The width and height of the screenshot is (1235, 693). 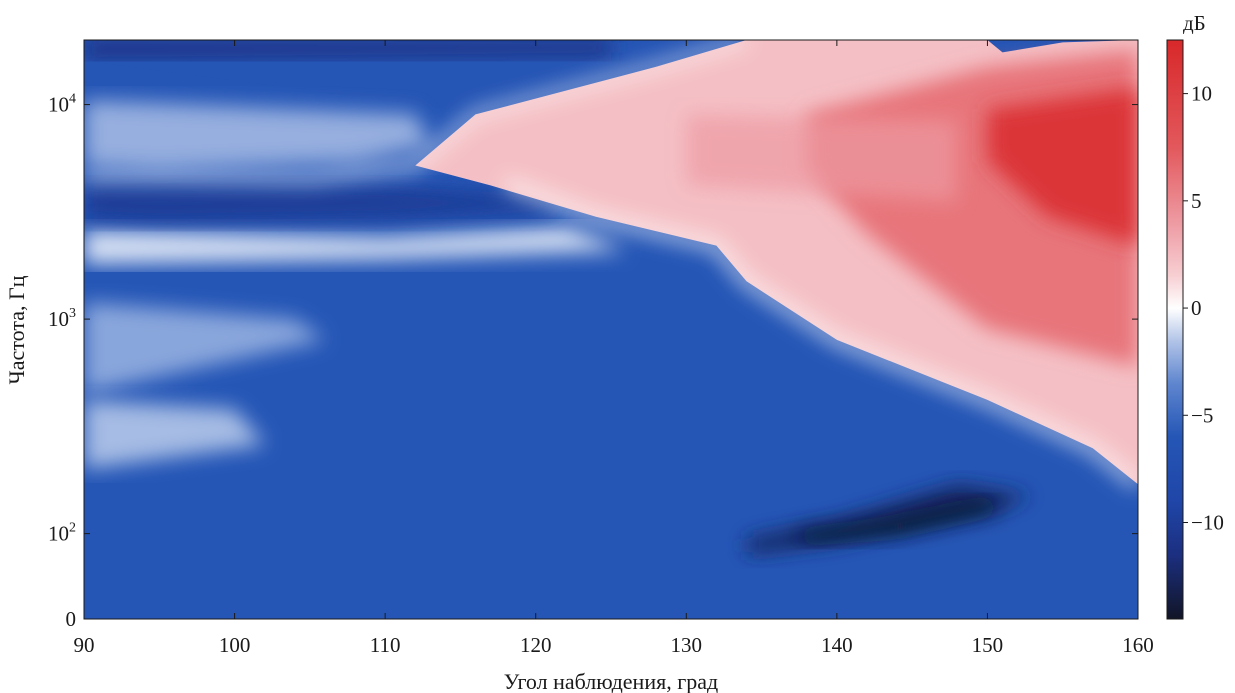 I want to click on x-tick-label: 150, so click(x=988, y=645).